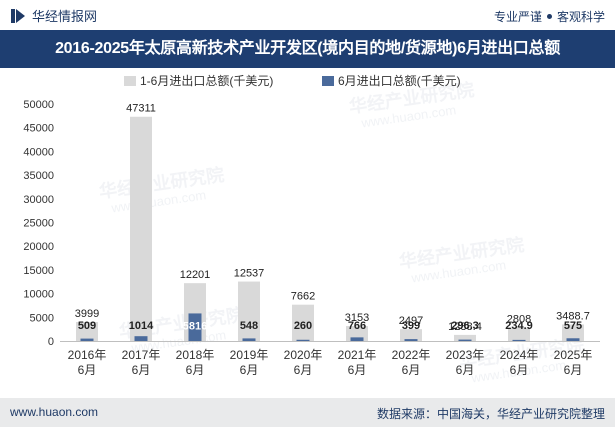  Describe the element at coordinates (141, 355) in the screenshot. I see `x-tick-label: 2017年` at that location.